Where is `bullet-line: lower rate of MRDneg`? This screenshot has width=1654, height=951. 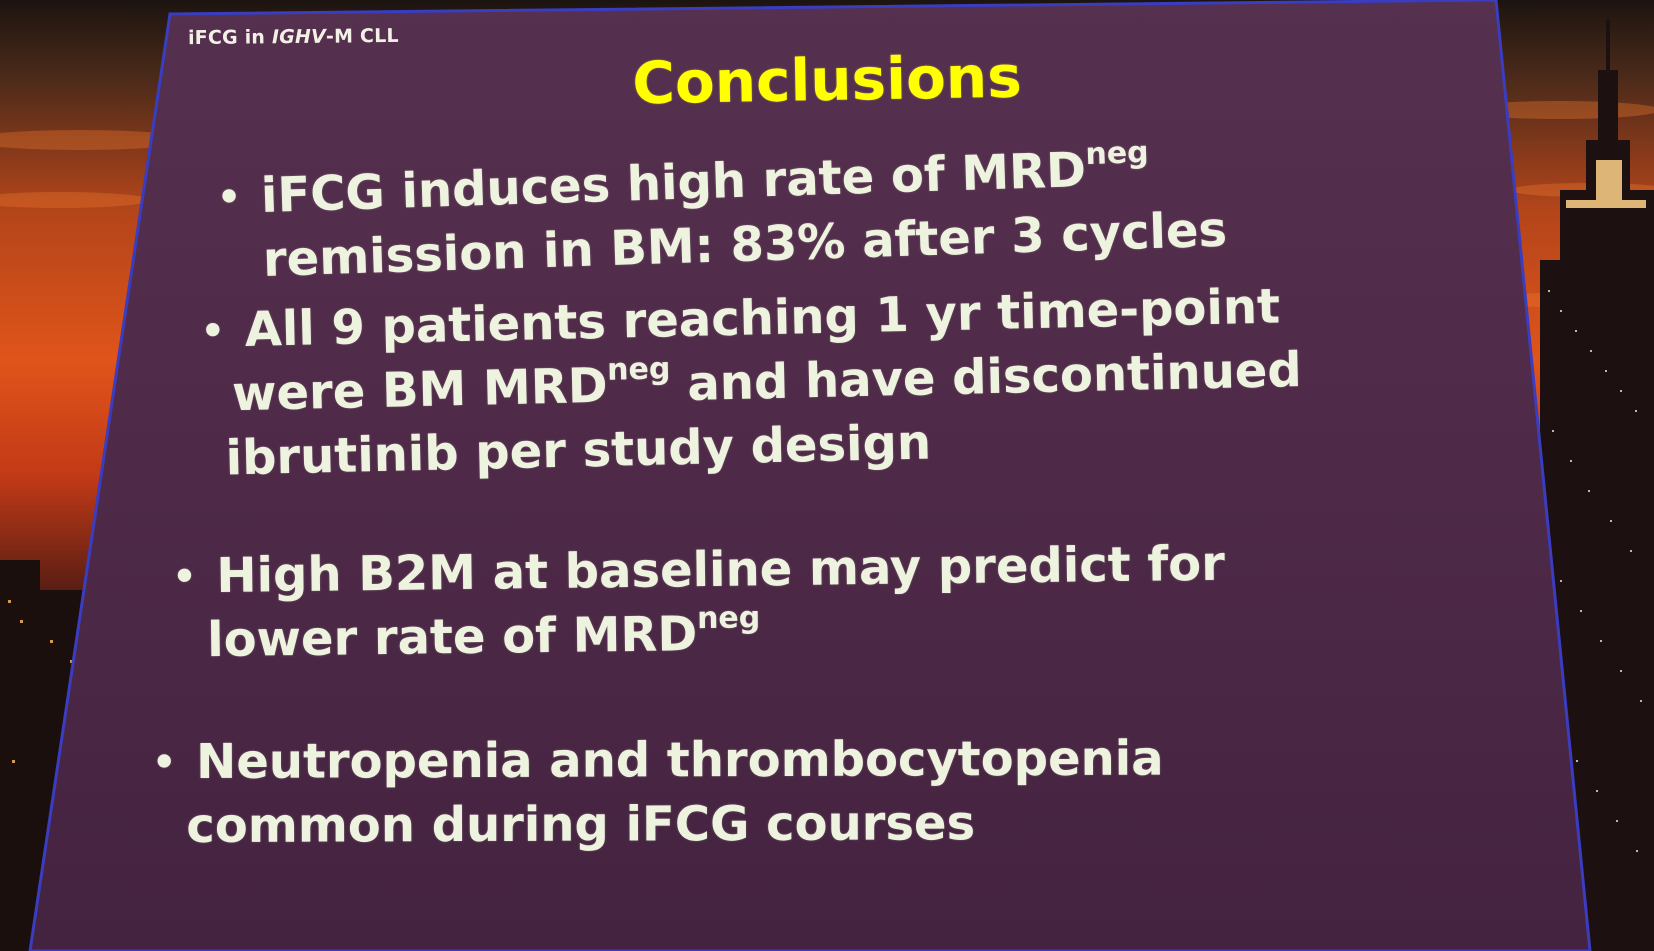
bullet-line: lower rate of MRDneg is located at coordinates (483, 634).